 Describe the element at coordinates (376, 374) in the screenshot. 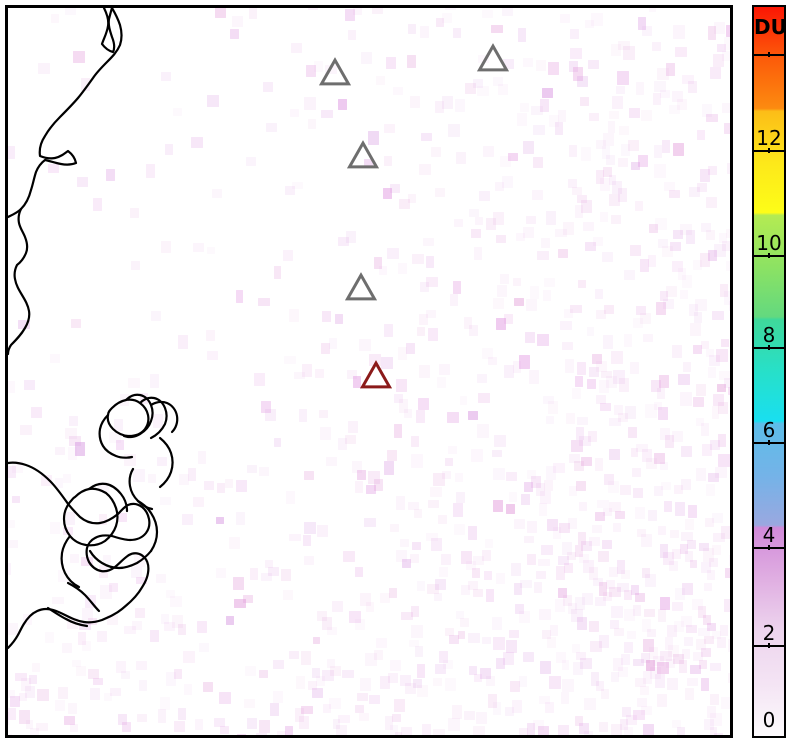

I see `station-triangle-5-highlight` at that location.